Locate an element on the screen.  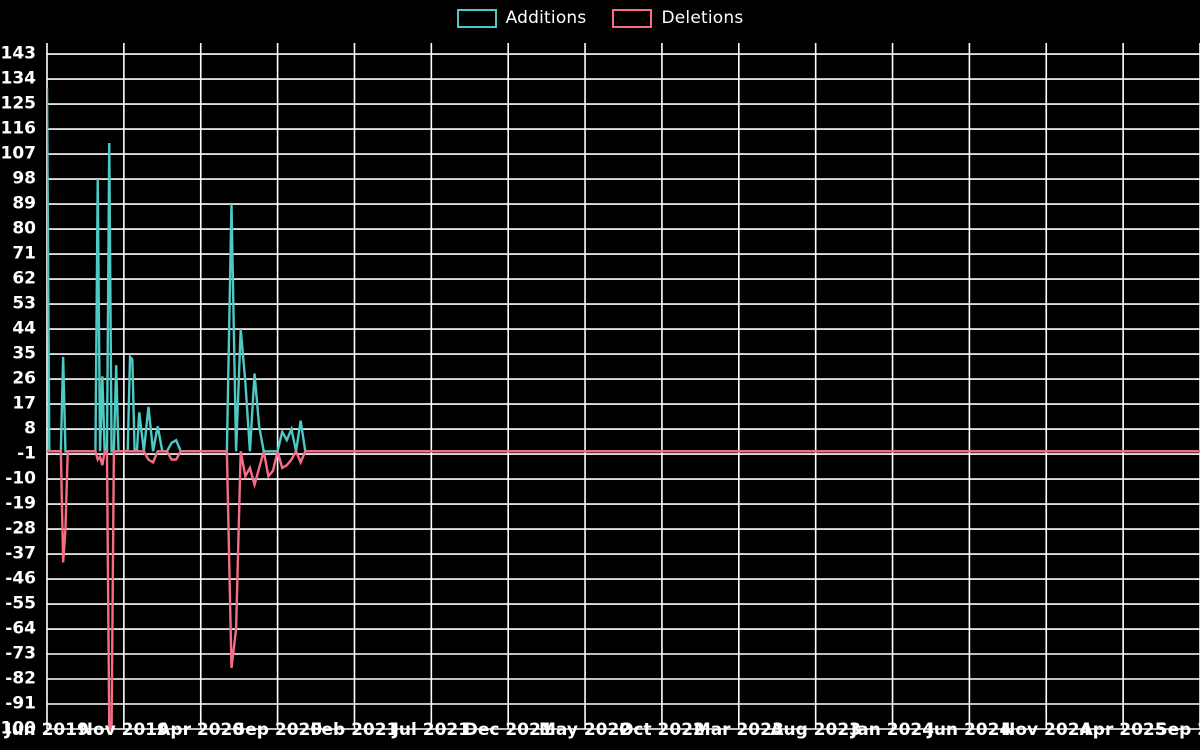
legend-item-deletions: Deletions is located at coordinates (678, 17).